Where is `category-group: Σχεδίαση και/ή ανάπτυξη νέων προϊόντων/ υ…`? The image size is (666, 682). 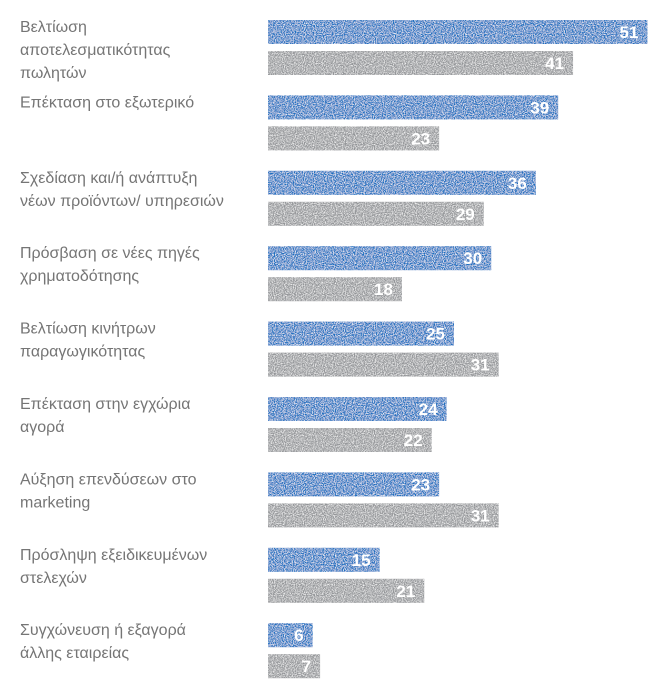 category-group: Σχεδίαση και/ή ανάπτυξη νέων προϊόντων/ υ… is located at coordinates (278, 198).